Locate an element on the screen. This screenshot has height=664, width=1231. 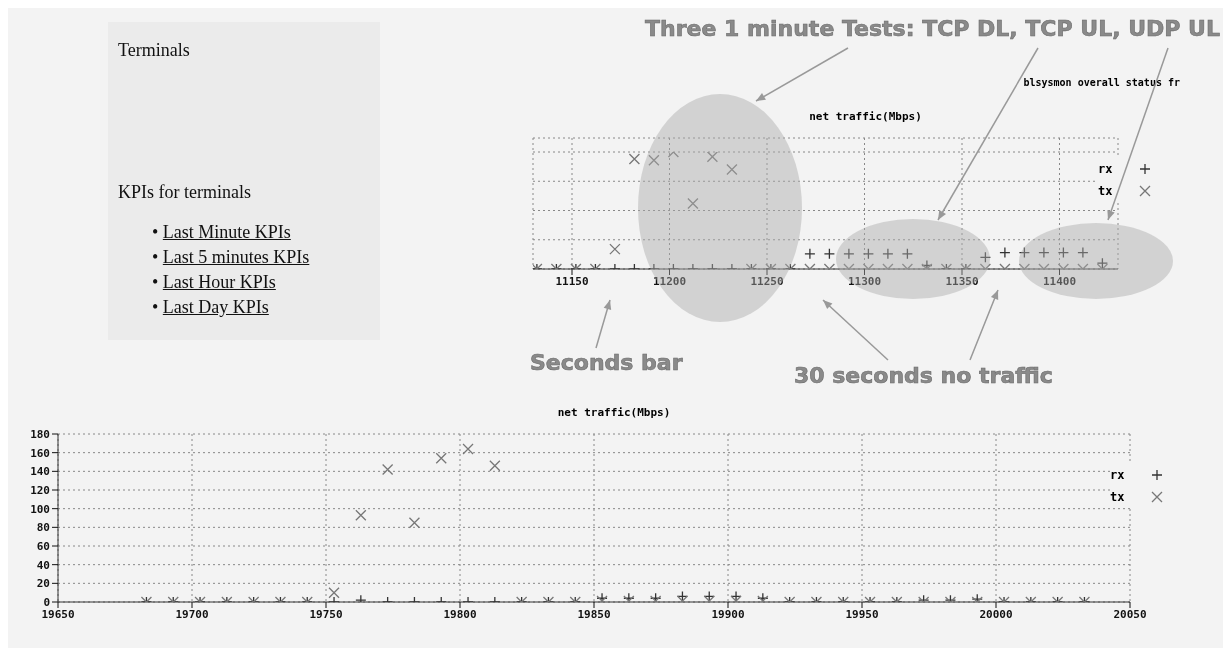
y-tick-label: 60 is located at coordinates (43, 546).